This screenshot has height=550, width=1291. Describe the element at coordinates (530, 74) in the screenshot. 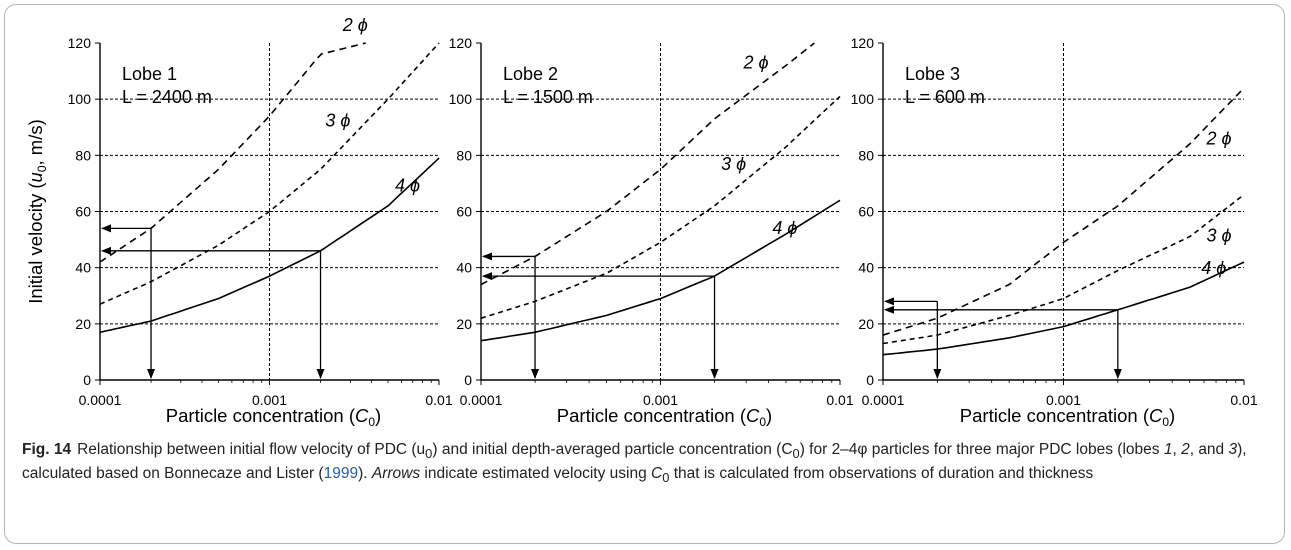

I see `lobe-label: Lobe 2` at that location.